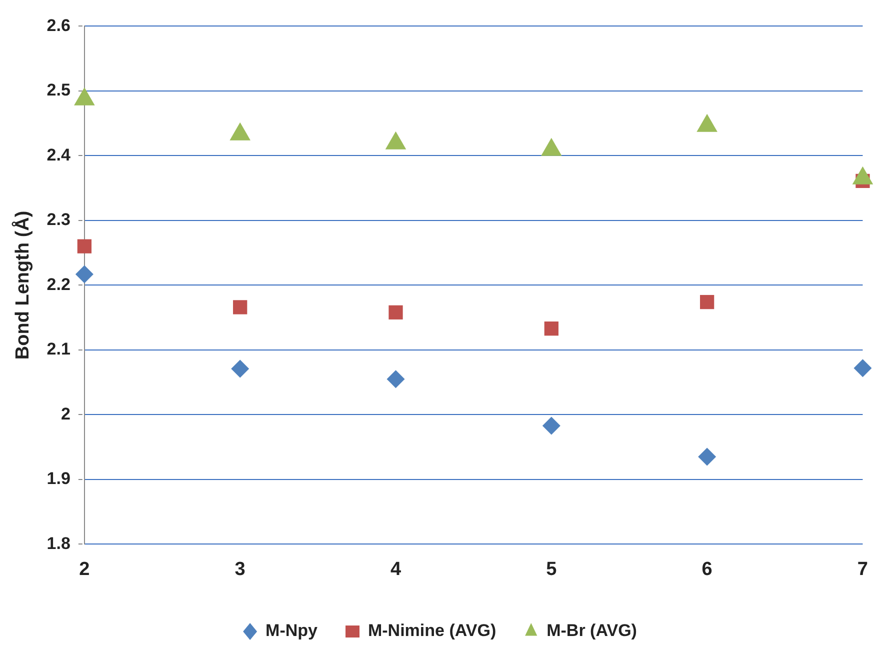 Image resolution: width=890 pixels, height=658 pixels. What do you see at coordinates (58, 349) in the screenshot?
I see `y-tick-label: 2.1` at bounding box center [58, 349].